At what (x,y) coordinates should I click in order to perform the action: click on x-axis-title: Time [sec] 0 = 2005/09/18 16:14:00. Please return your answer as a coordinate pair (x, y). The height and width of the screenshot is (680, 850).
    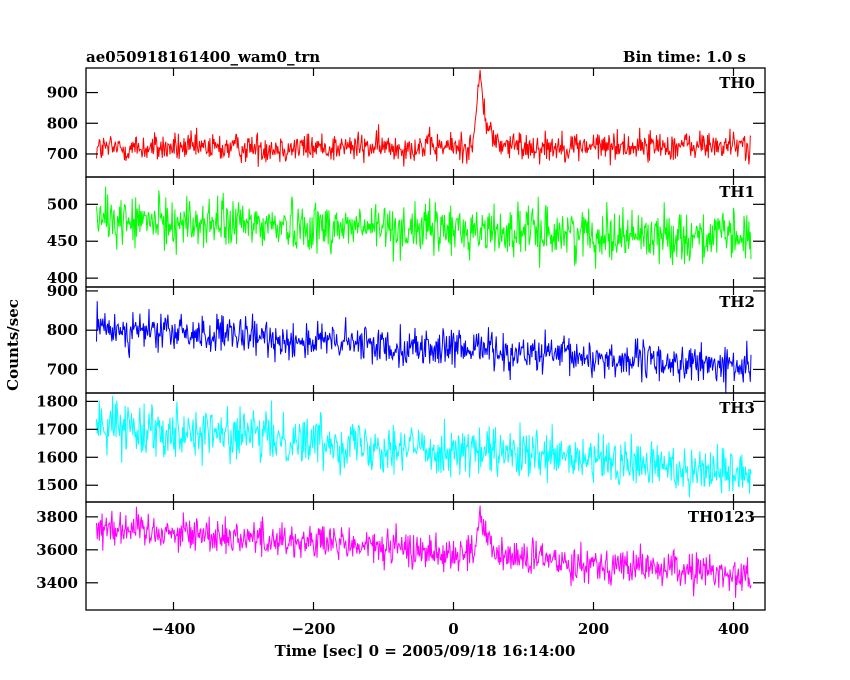
    Looking at the image, I should click on (425, 651).